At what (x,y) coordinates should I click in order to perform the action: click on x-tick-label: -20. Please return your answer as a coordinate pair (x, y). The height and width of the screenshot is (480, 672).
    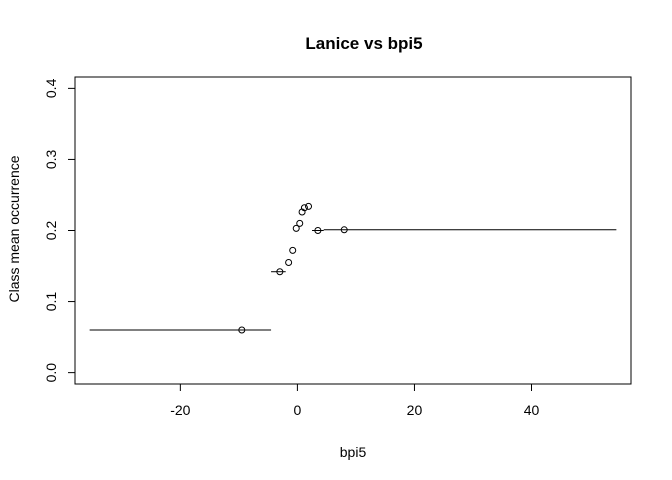
    Looking at the image, I should click on (180, 410).